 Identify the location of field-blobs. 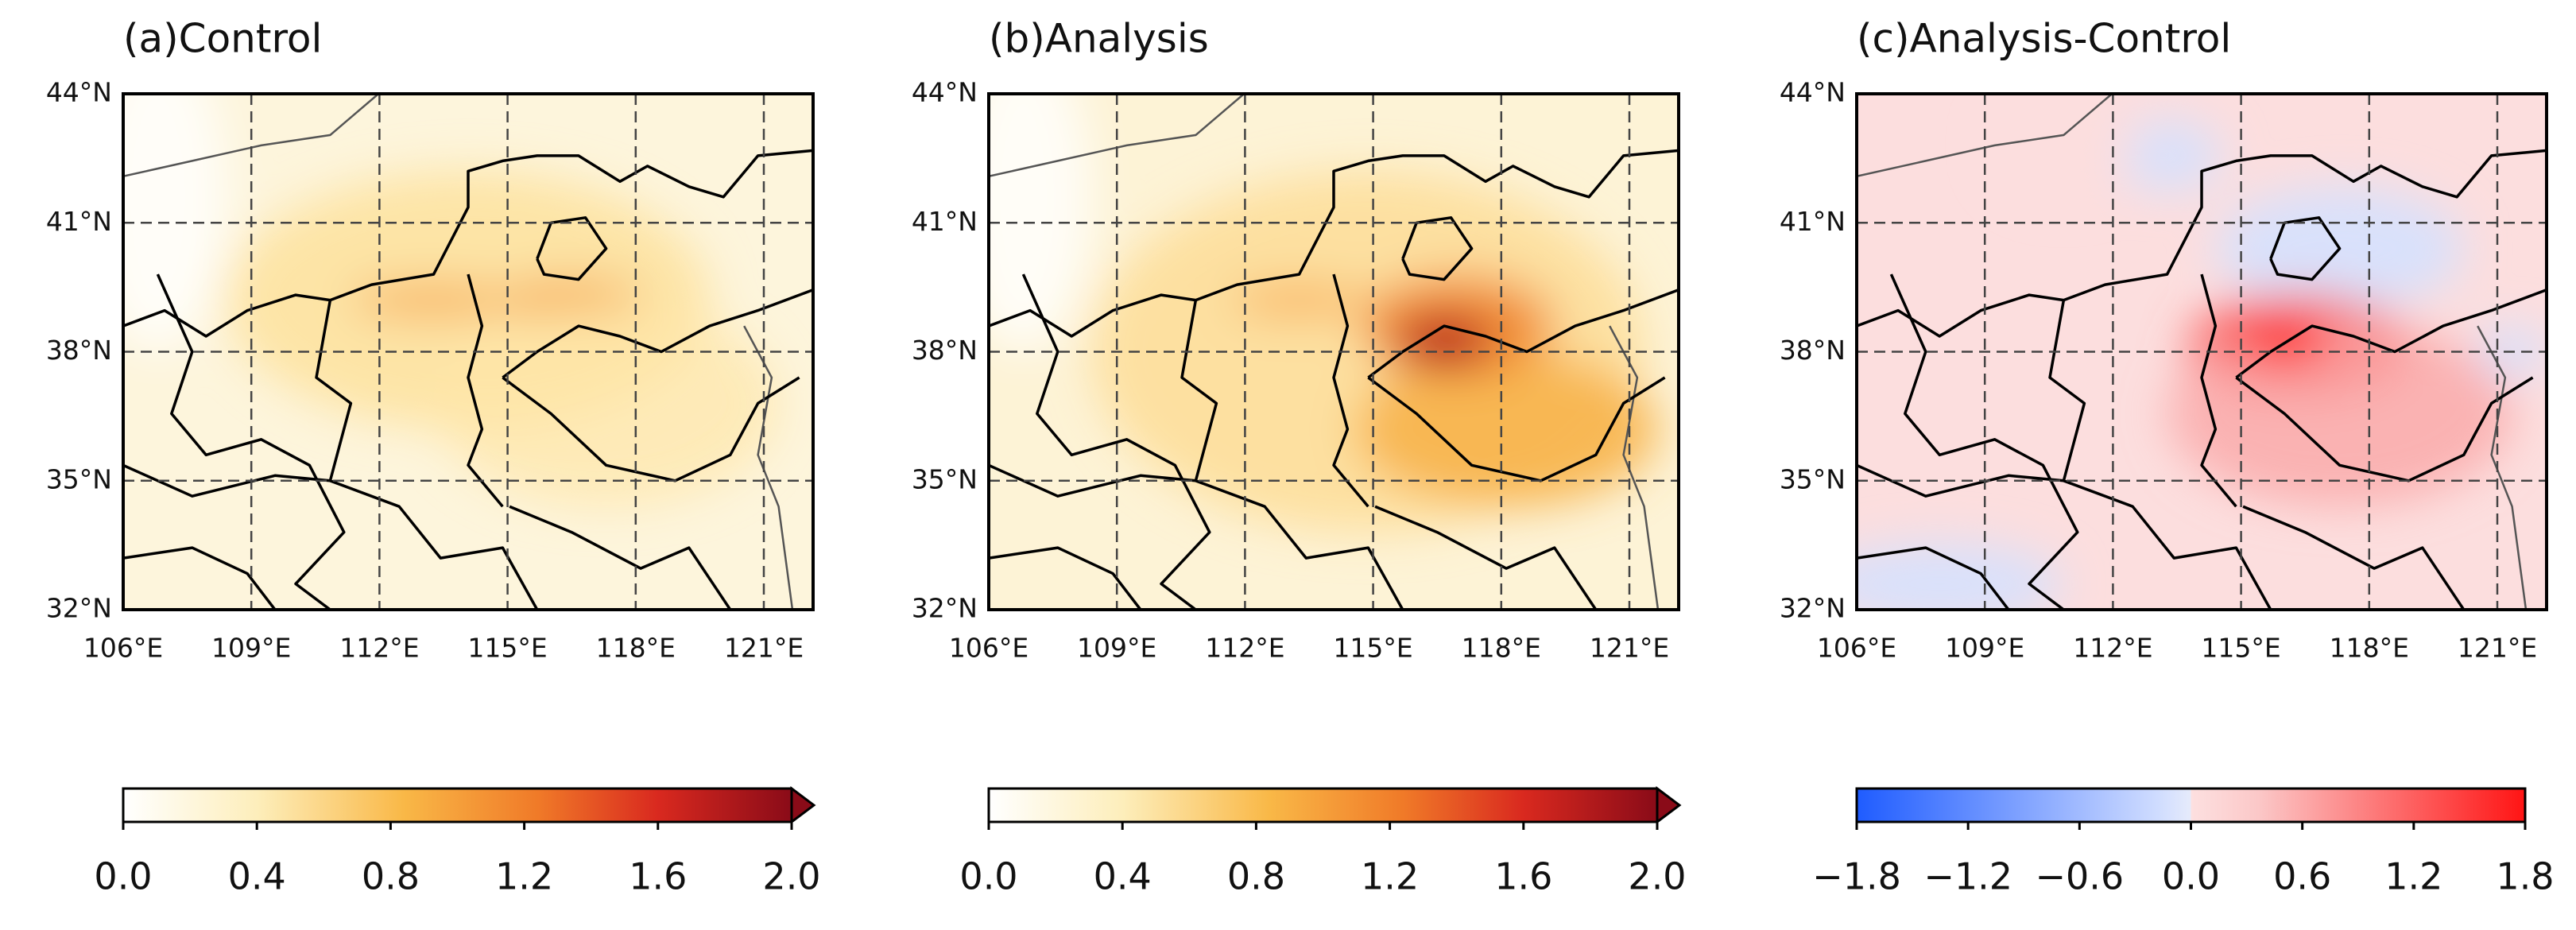
(1323, 313).